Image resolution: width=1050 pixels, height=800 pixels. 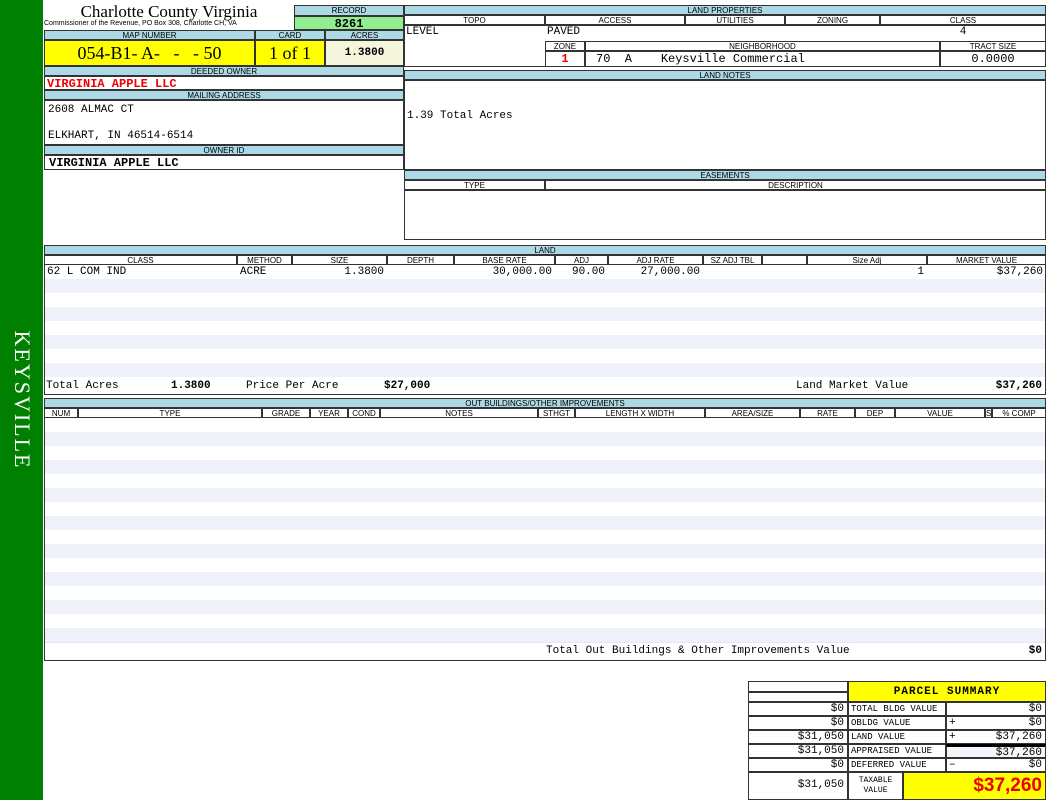 I want to click on mailing-address-label: MAILING ADDRESS, so click(x=224, y=95).